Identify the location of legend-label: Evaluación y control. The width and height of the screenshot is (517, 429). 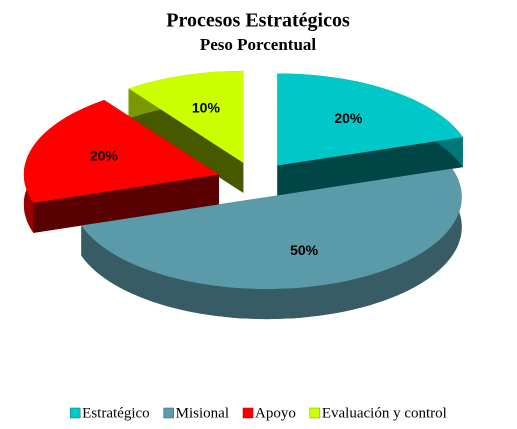
(384, 413).